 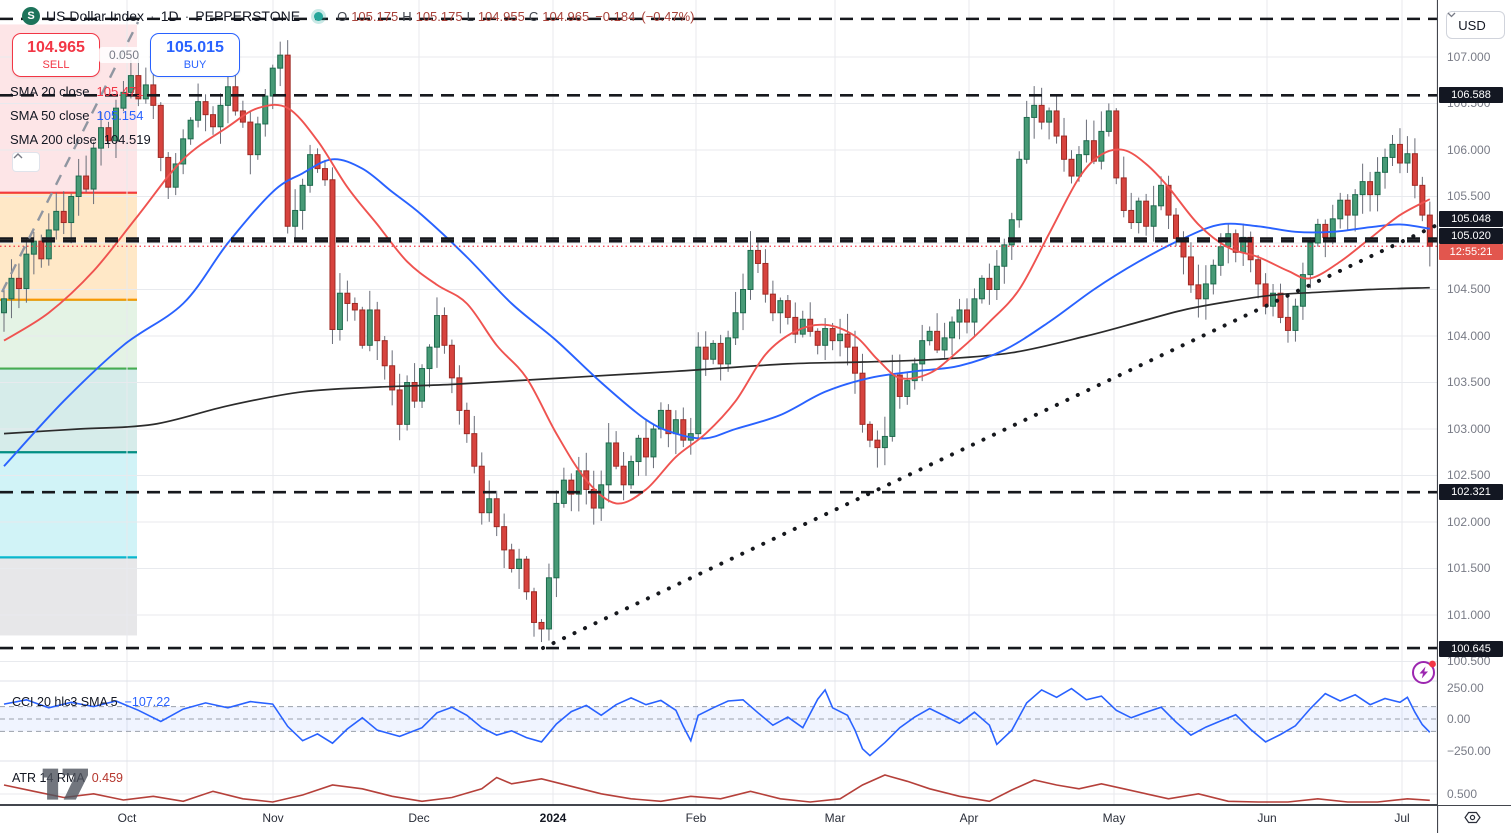 What do you see at coordinates (1469, 57) in the screenshot?
I see `price-tick-label: 107.000` at bounding box center [1469, 57].